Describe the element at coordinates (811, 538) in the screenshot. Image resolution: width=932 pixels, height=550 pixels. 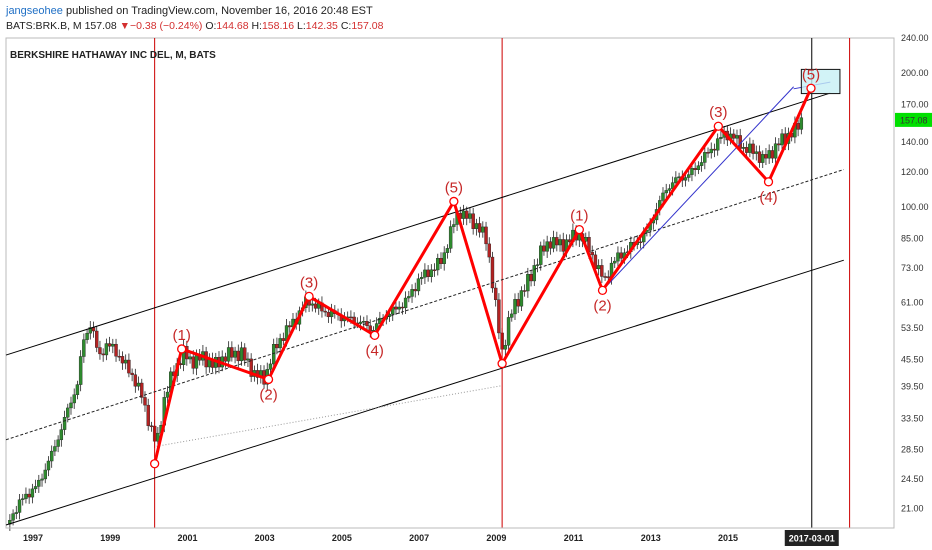
I see `date-cursor-badge` at that location.